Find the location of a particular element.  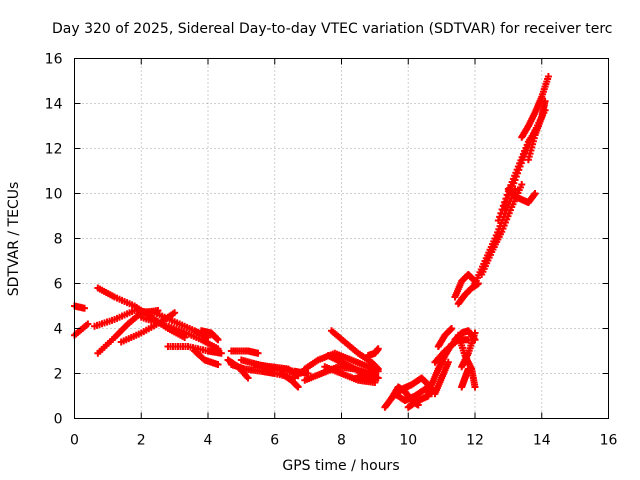

y-tick-label: 6 is located at coordinates (58, 285).